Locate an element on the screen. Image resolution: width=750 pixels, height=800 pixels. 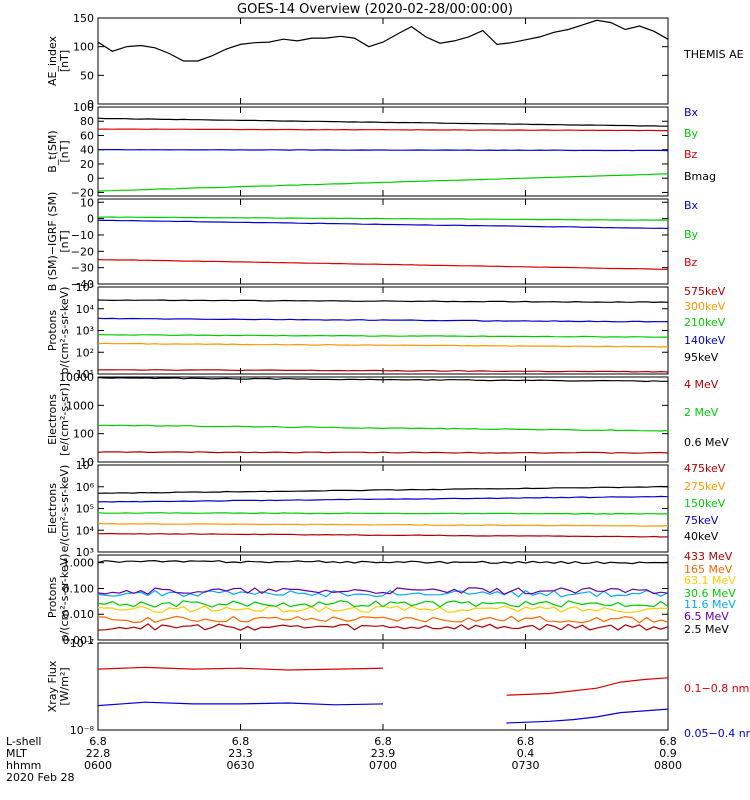
x-tick-label: 0800 is located at coordinates (668, 765).